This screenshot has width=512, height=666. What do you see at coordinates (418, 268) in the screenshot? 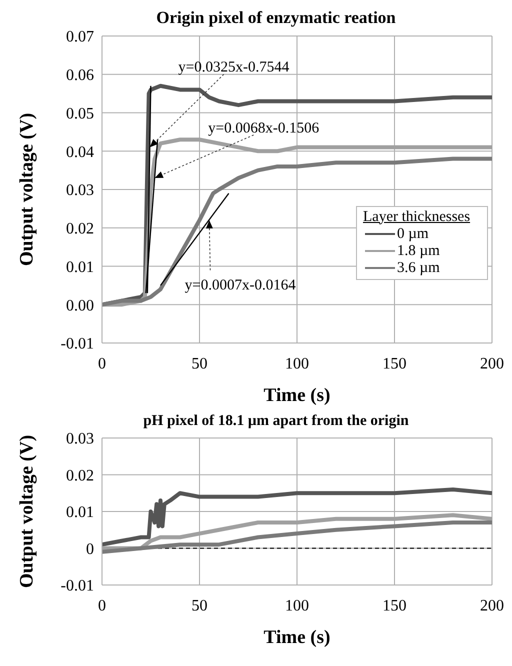
I see `legend-label: 3.6 µm` at bounding box center [418, 268].